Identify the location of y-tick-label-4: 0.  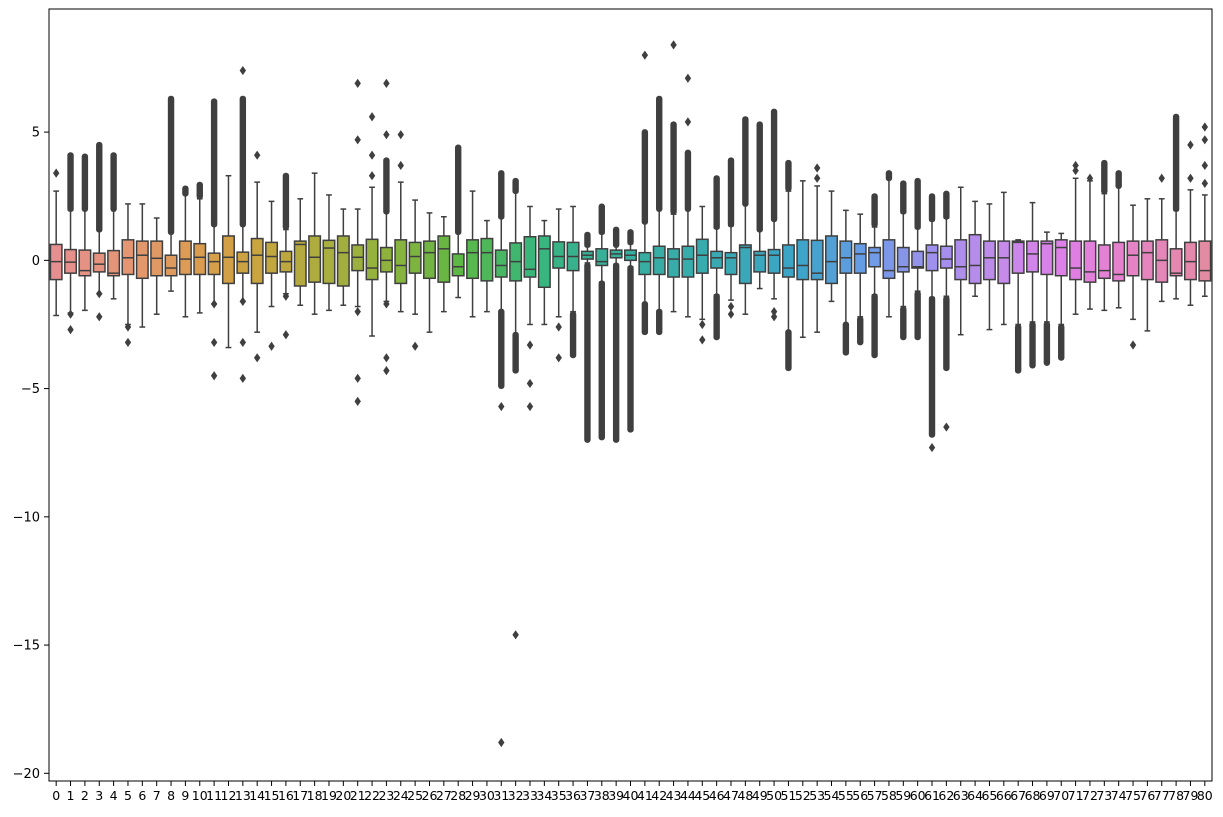
(36, 261).